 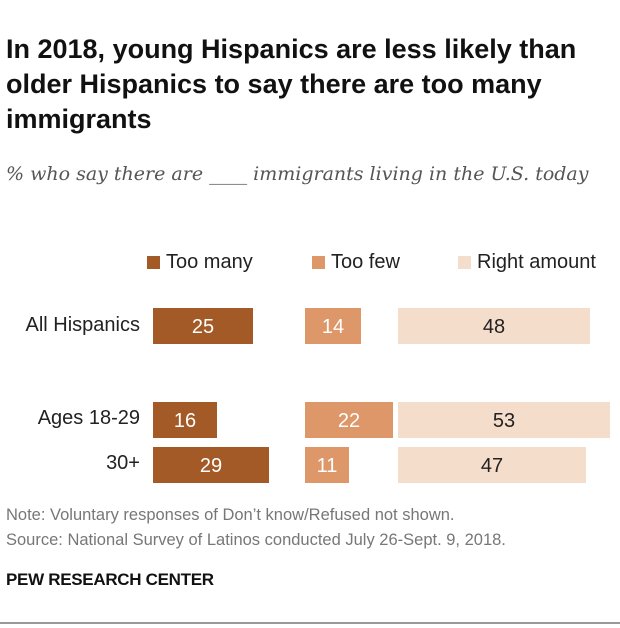 I want to click on data-label: 22, so click(x=349, y=421).